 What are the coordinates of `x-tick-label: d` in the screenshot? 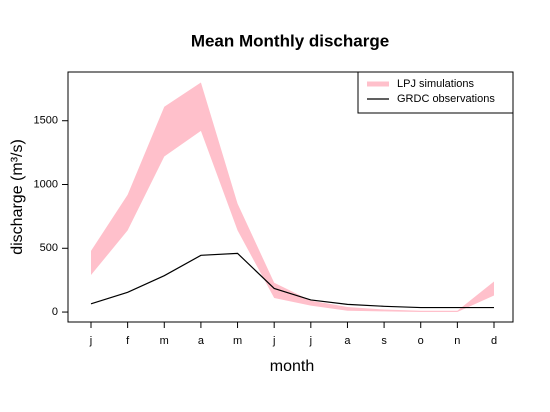 It's located at (494, 341).